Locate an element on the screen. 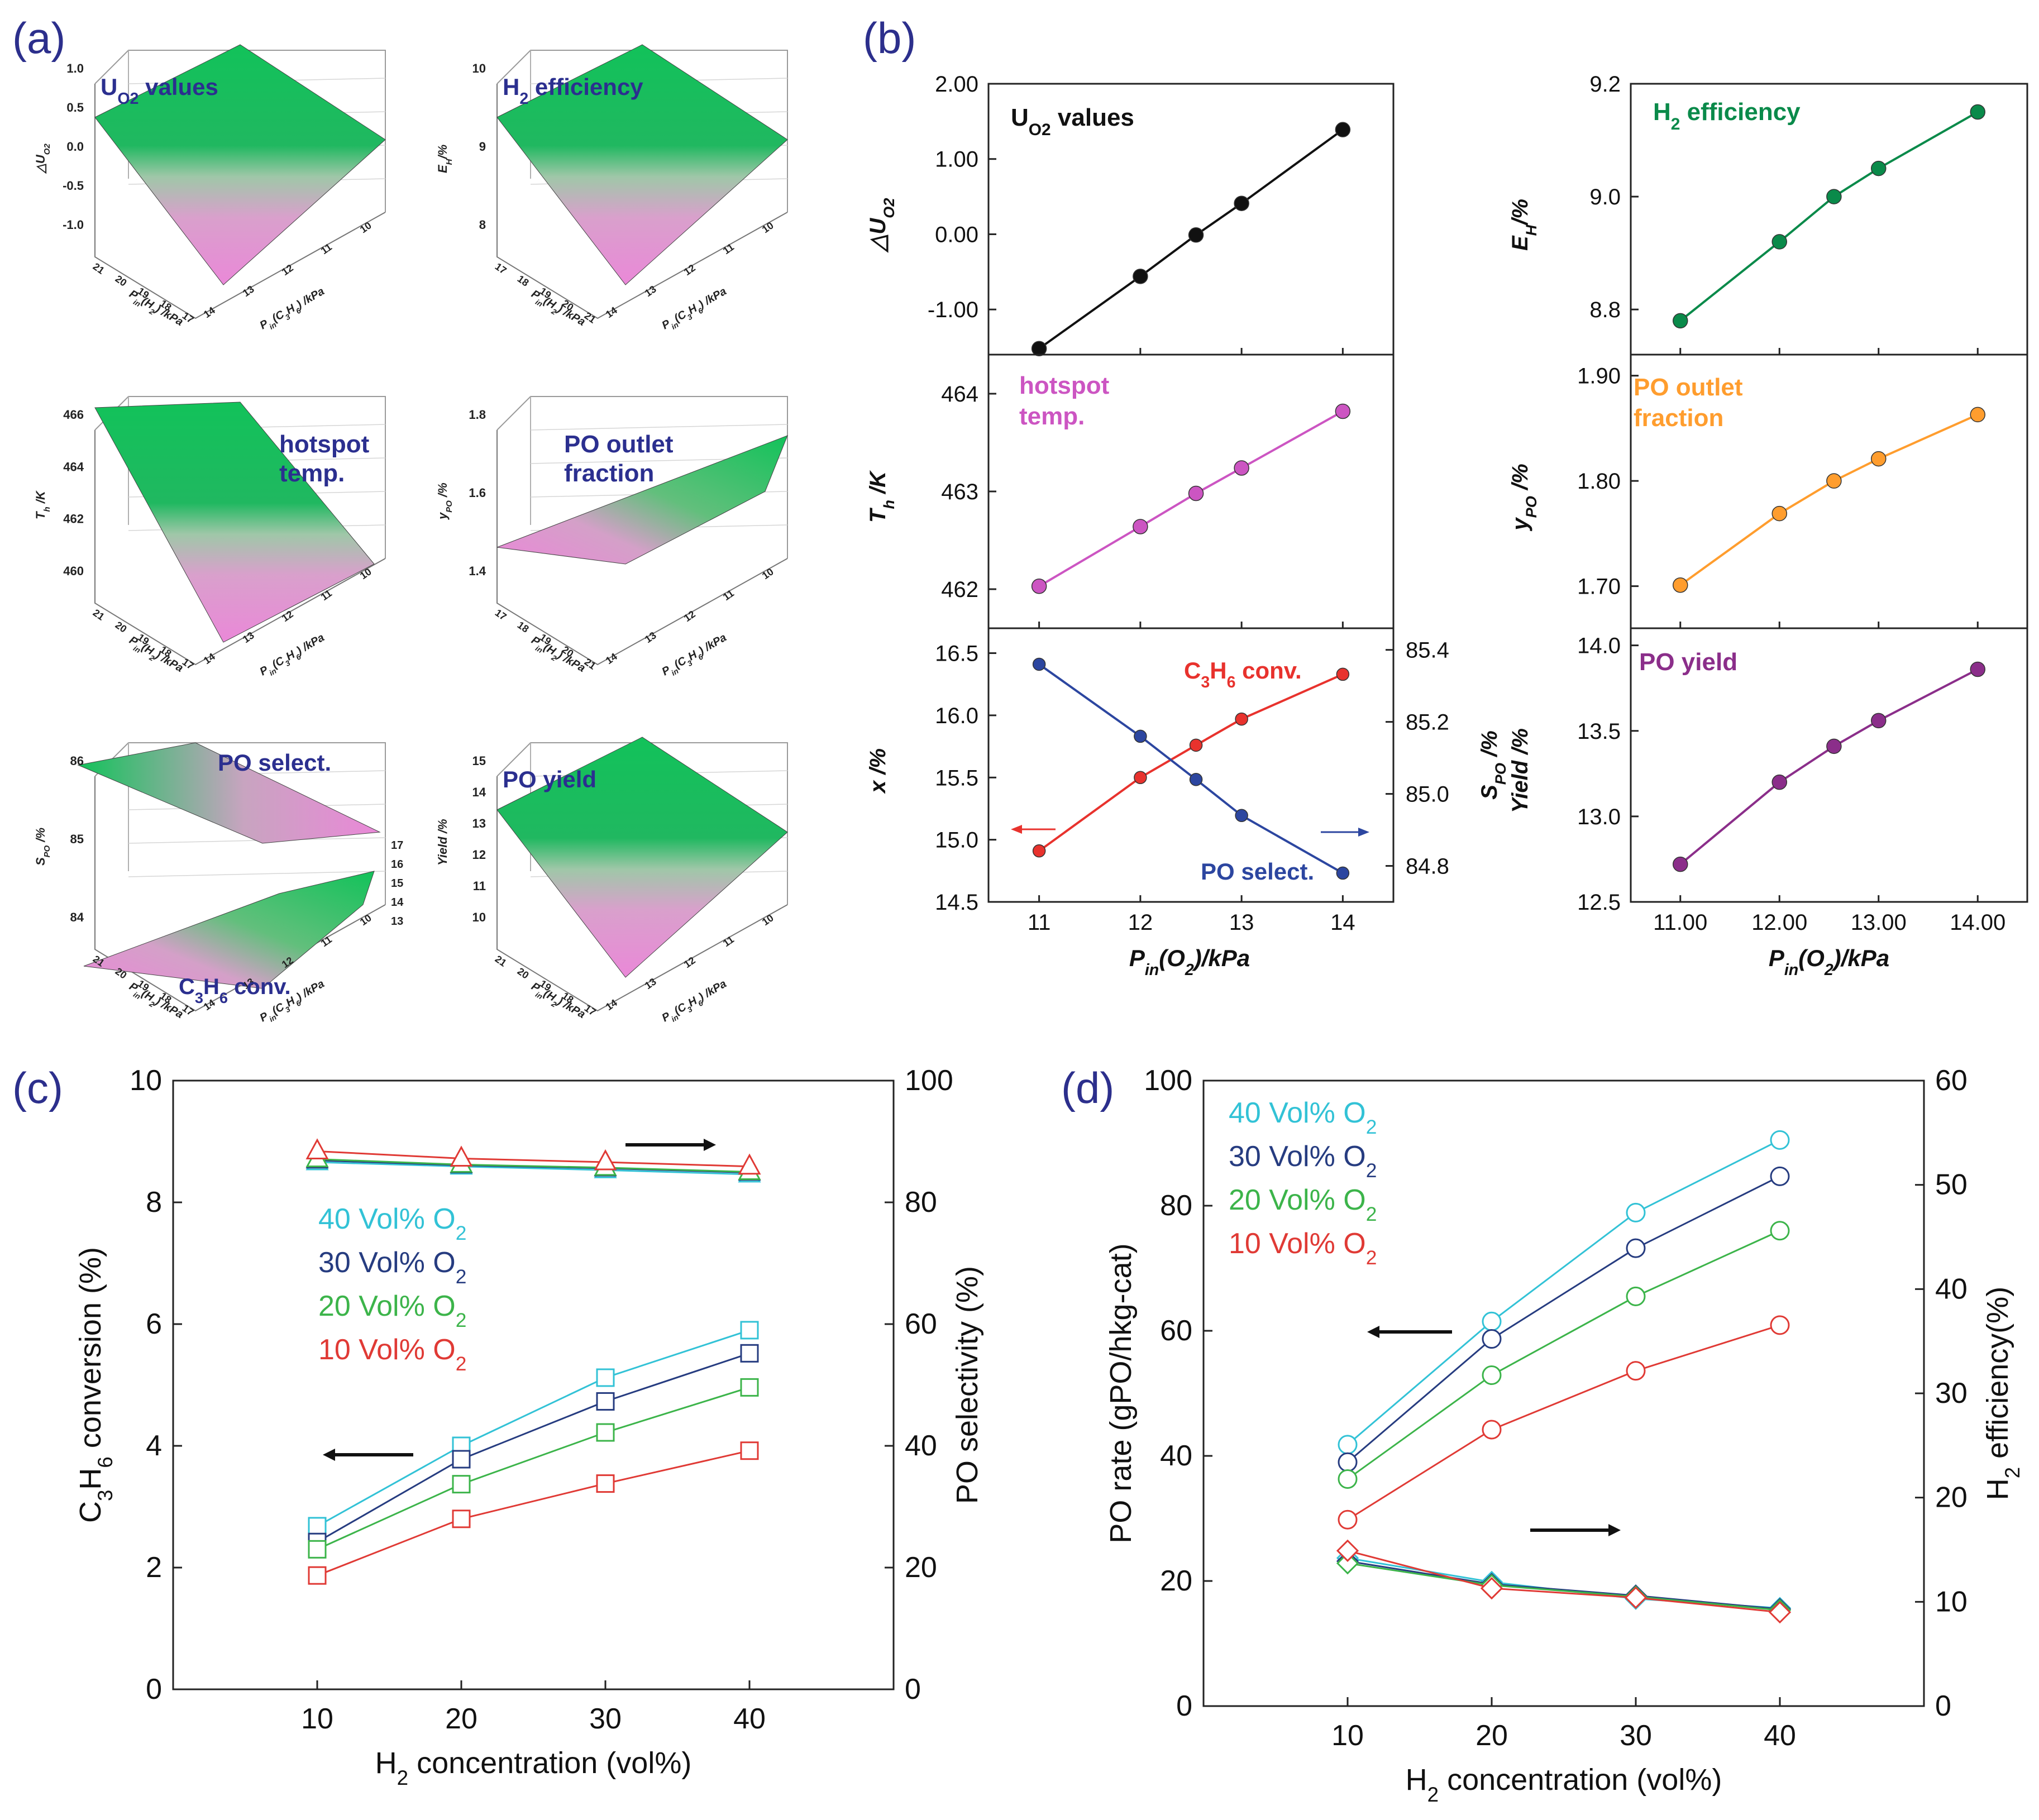 This screenshot has width=2039, height=1820. legend-entry-1: 30 Vol% O2 is located at coordinates (1303, 1161).